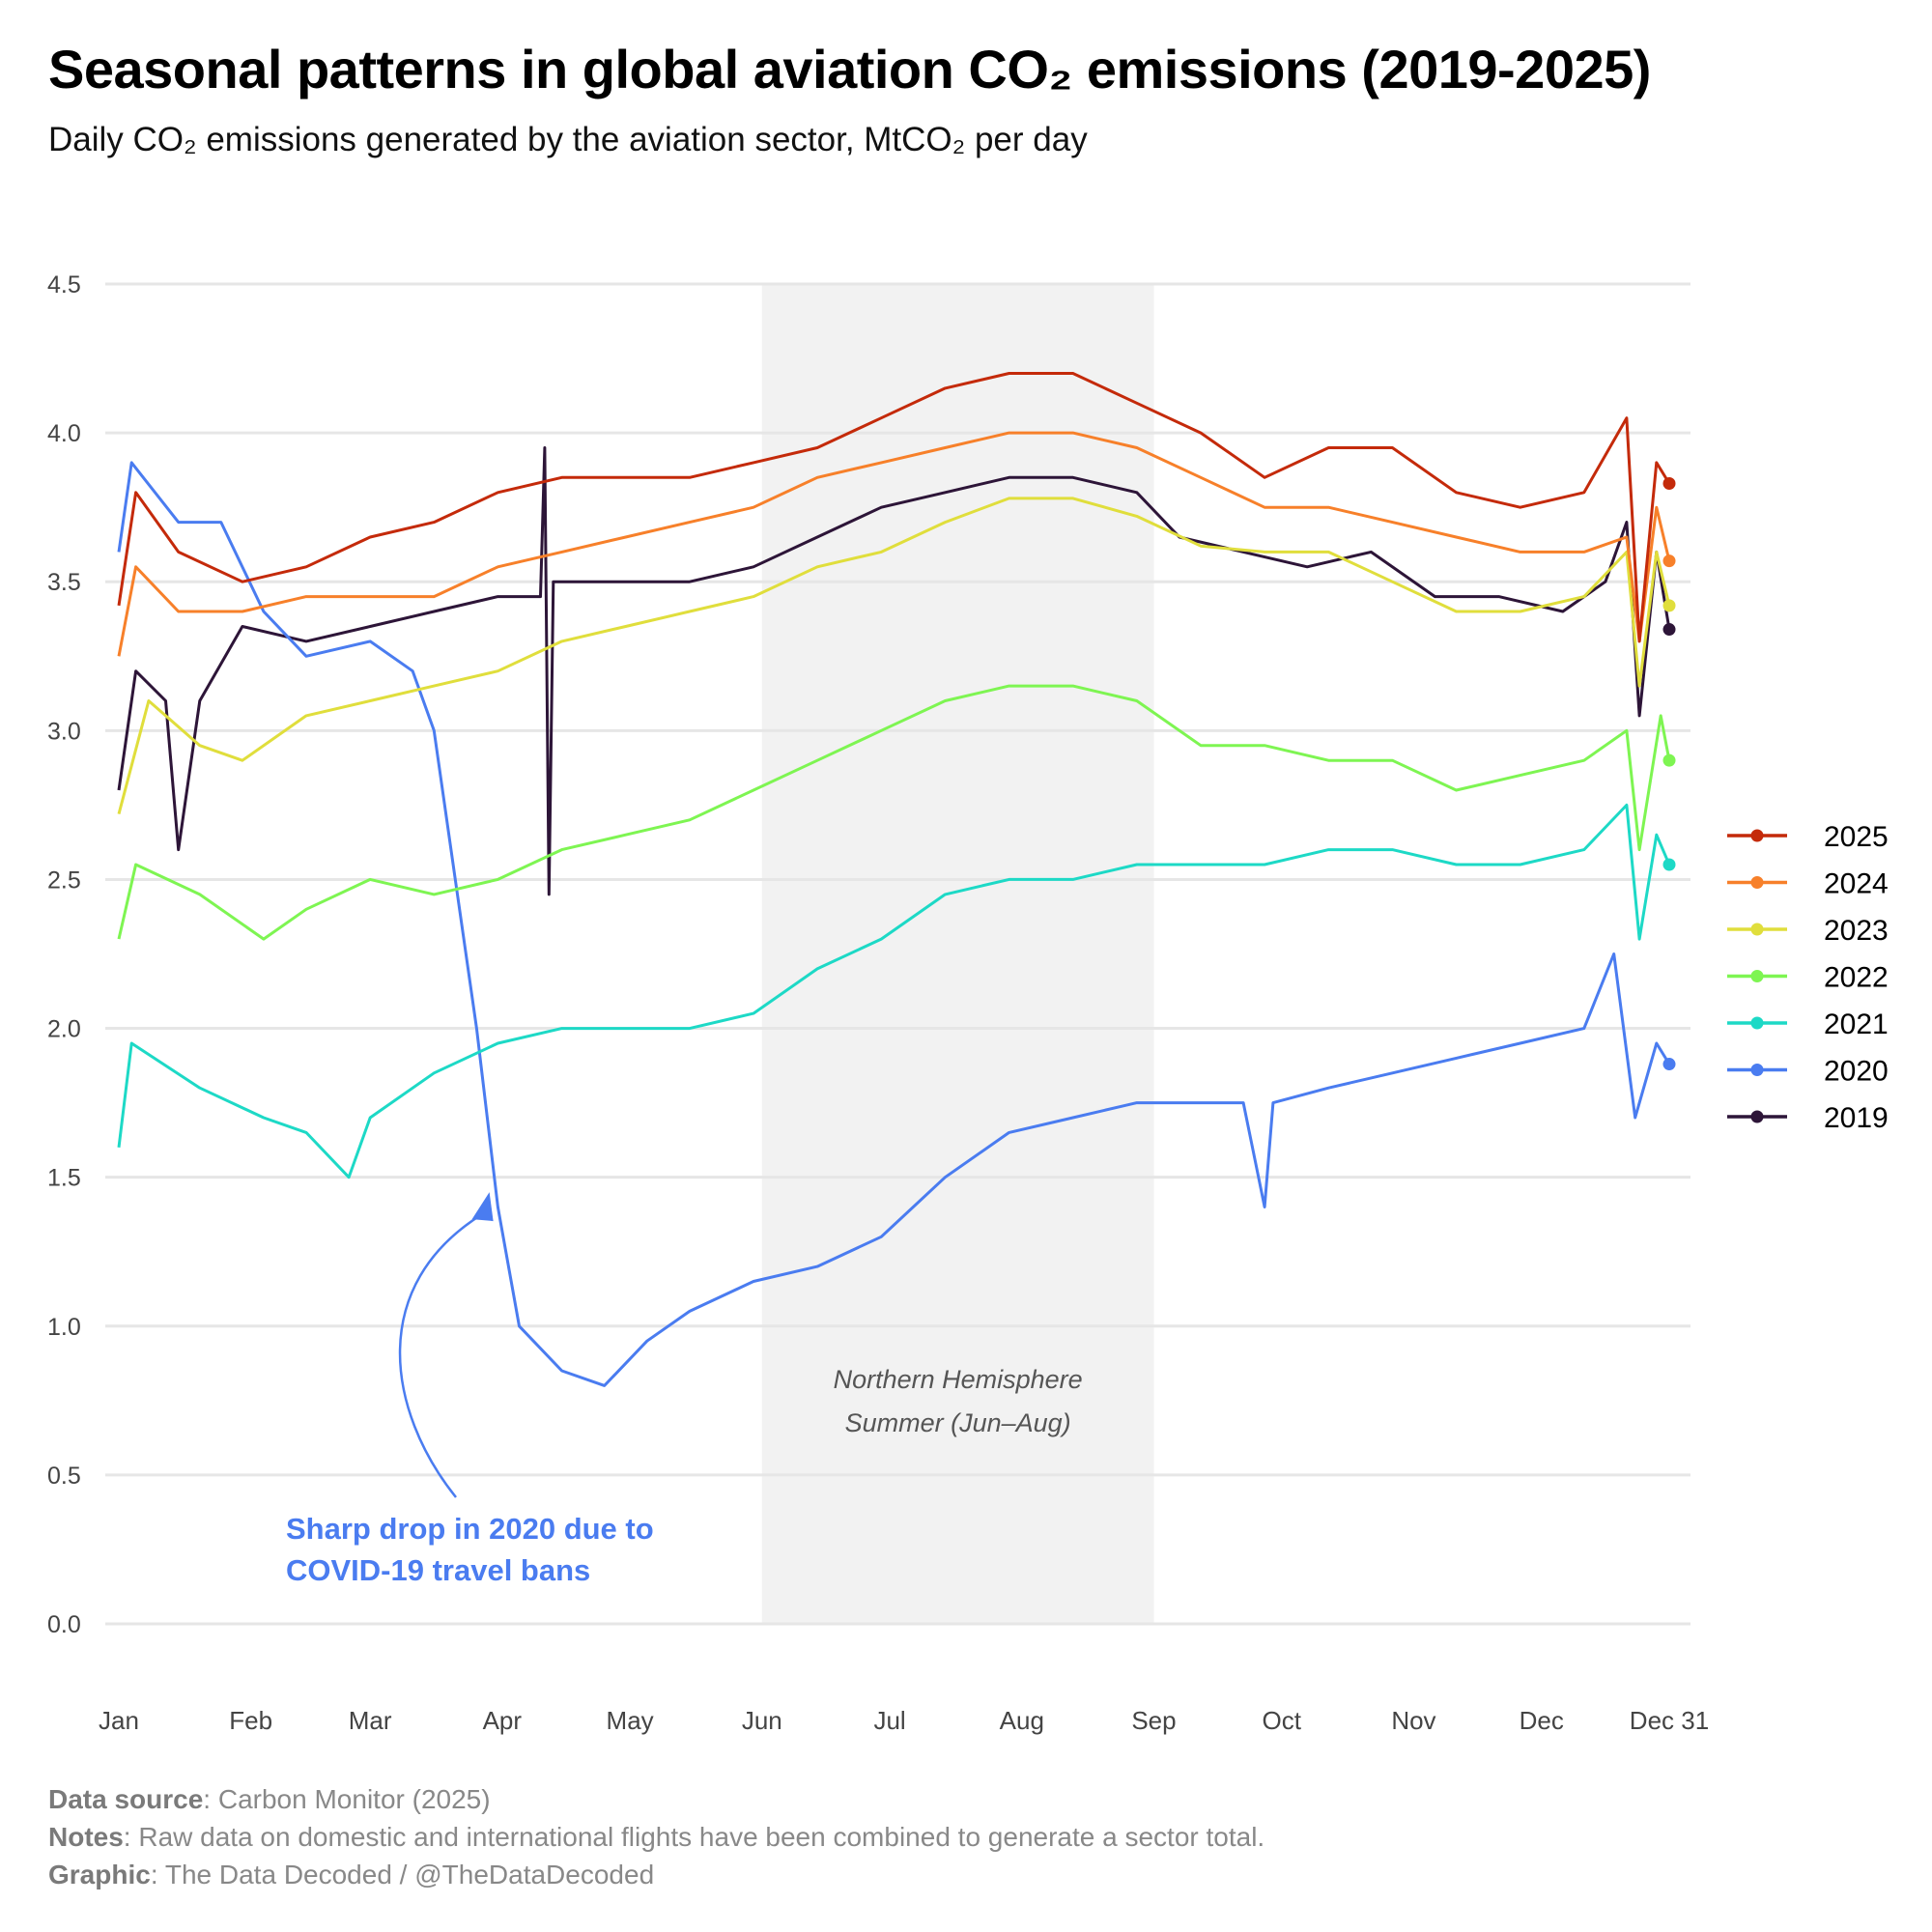 This screenshot has height=1932, width=1932. What do you see at coordinates (1669, 484) in the screenshot?
I see `end-point-2025` at bounding box center [1669, 484].